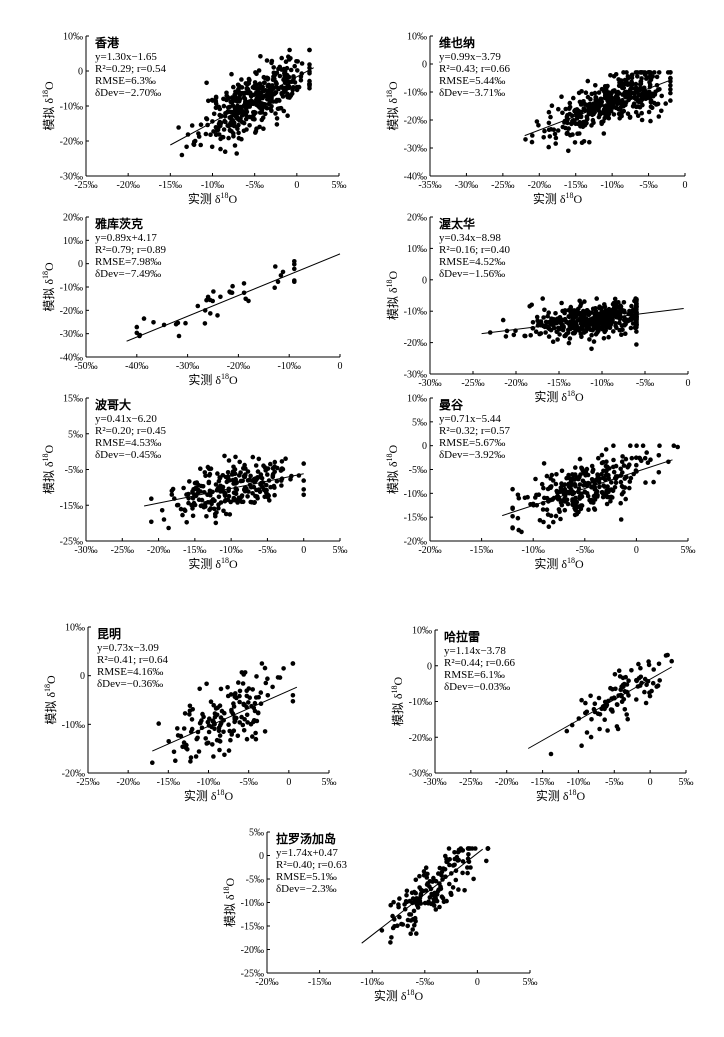 This screenshot has height=1037, width=724. Describe the element at coordinates (73, 218) in the screenshot. I see `y-tick-label: 20‰` at that location.